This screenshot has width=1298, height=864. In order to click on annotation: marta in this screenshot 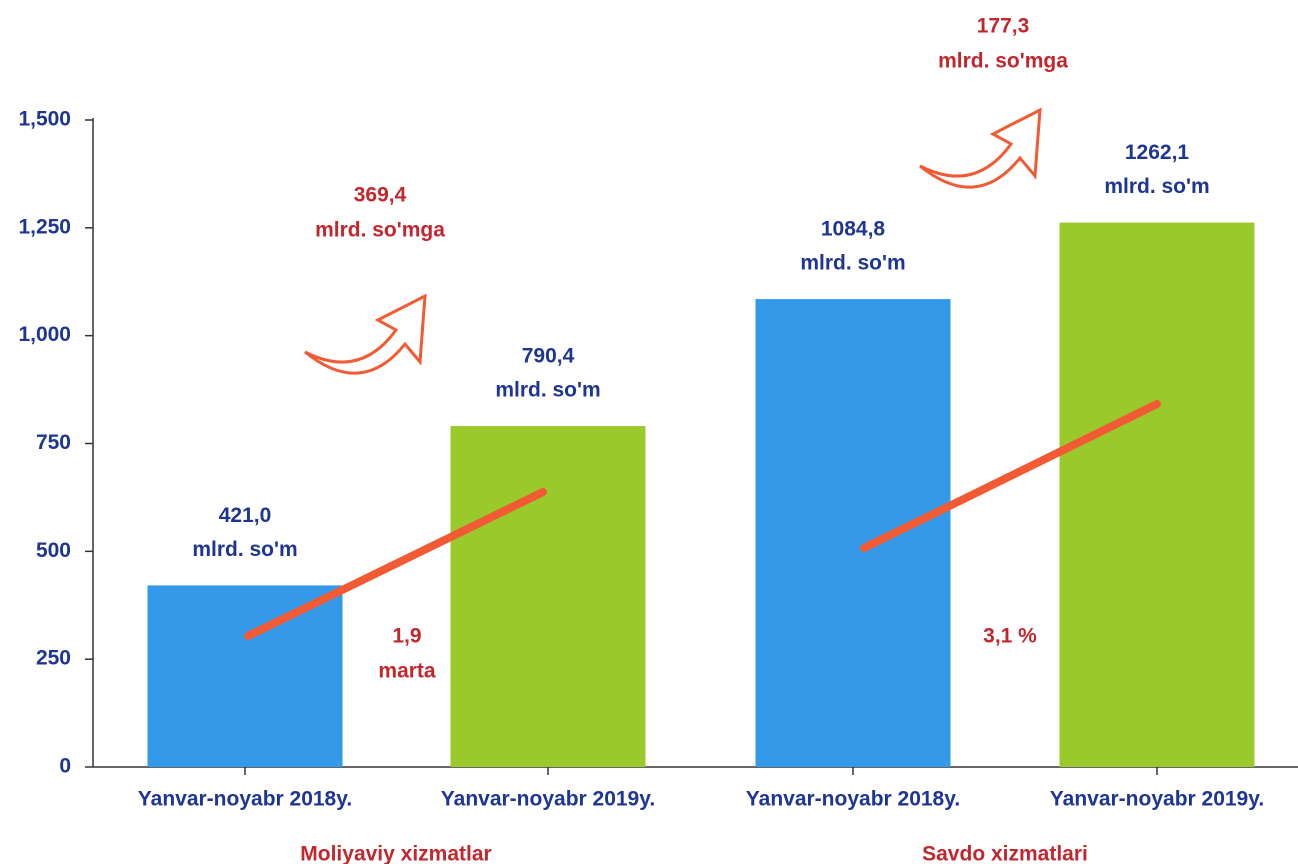, I will do `click(407, 671)`.